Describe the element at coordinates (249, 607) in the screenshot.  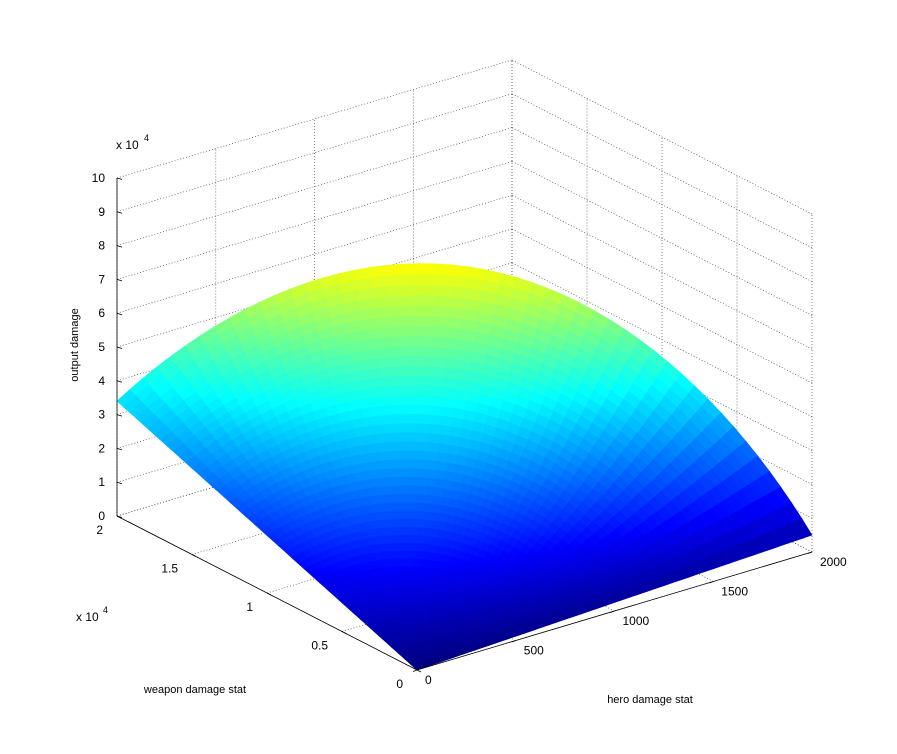
I see `y-tick-label: 1` at that location.